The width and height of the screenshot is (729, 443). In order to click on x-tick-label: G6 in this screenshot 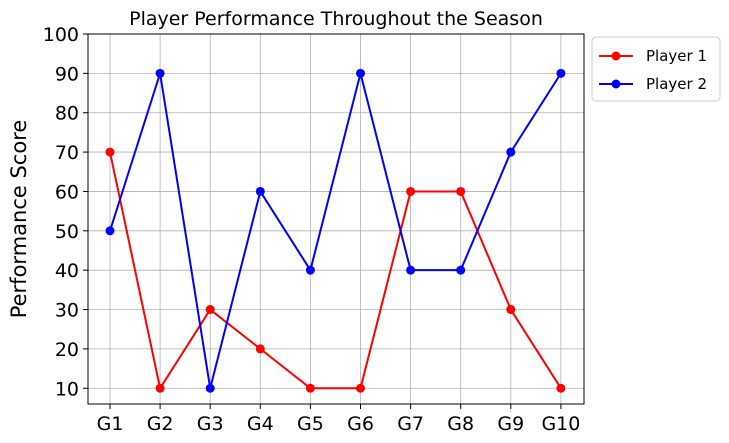, I will do `click(360, 424)`.